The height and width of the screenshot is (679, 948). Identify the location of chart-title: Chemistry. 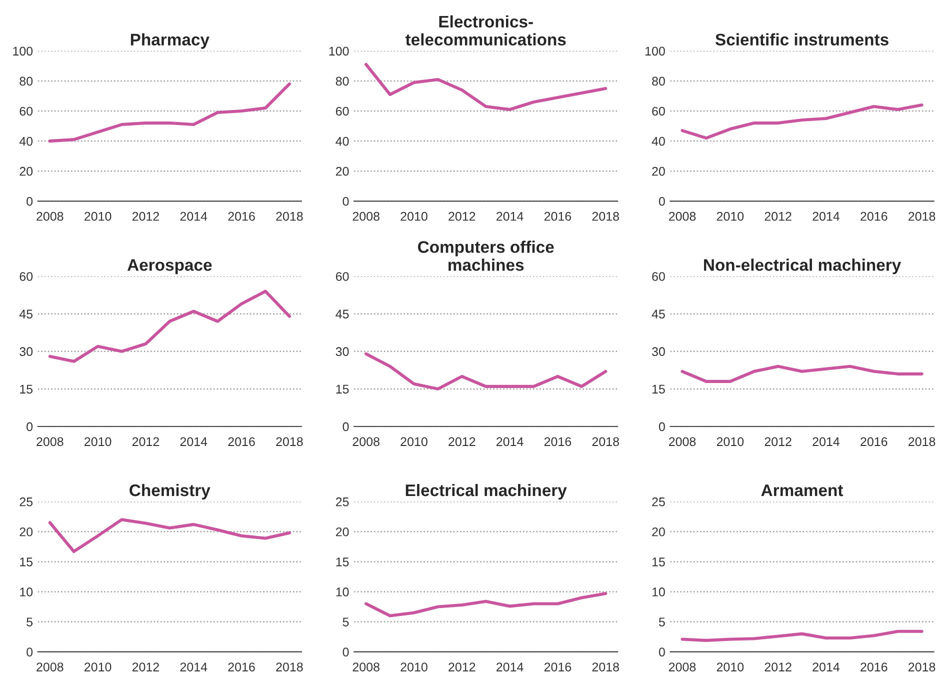
(170, 492).